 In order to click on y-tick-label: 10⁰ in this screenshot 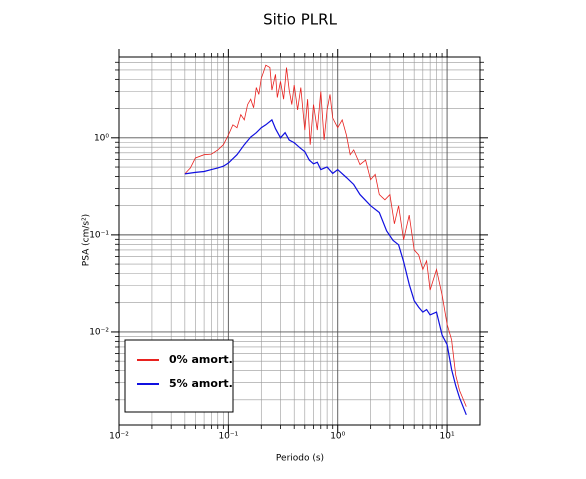, I will do `click(101, 138)`.